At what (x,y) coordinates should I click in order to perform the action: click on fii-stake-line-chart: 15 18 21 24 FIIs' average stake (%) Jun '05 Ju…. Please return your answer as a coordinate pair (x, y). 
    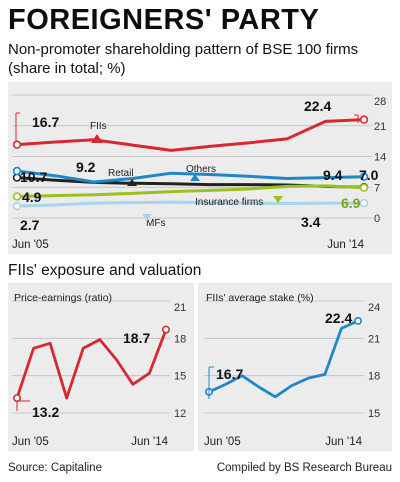
    Looking at the image, I should click on (292, 370).